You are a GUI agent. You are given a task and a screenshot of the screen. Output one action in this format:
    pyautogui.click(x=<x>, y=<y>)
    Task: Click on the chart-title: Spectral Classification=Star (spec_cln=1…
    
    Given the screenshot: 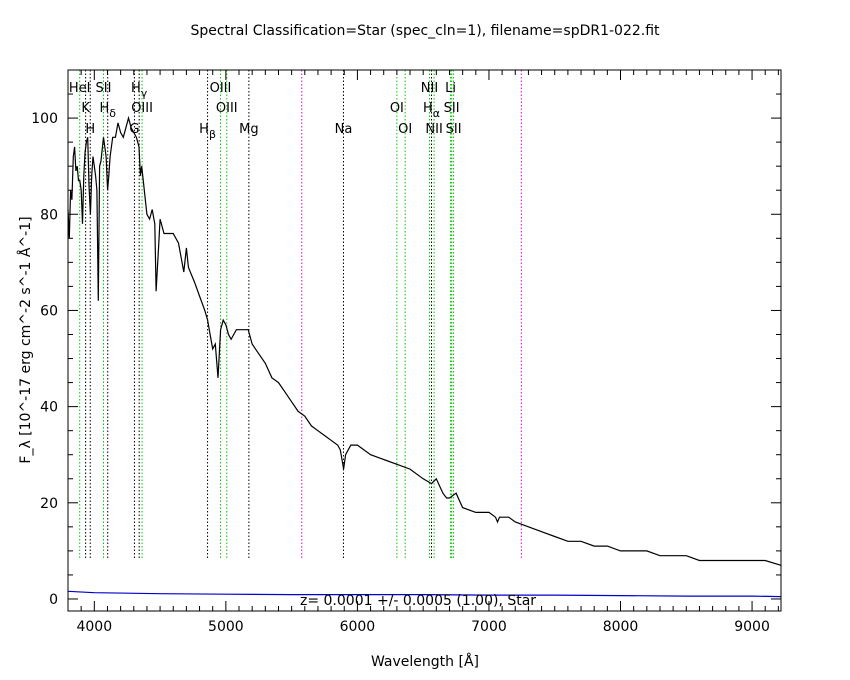 What is the action you would take?
    pyautogui.click(x=425, y=31)
    